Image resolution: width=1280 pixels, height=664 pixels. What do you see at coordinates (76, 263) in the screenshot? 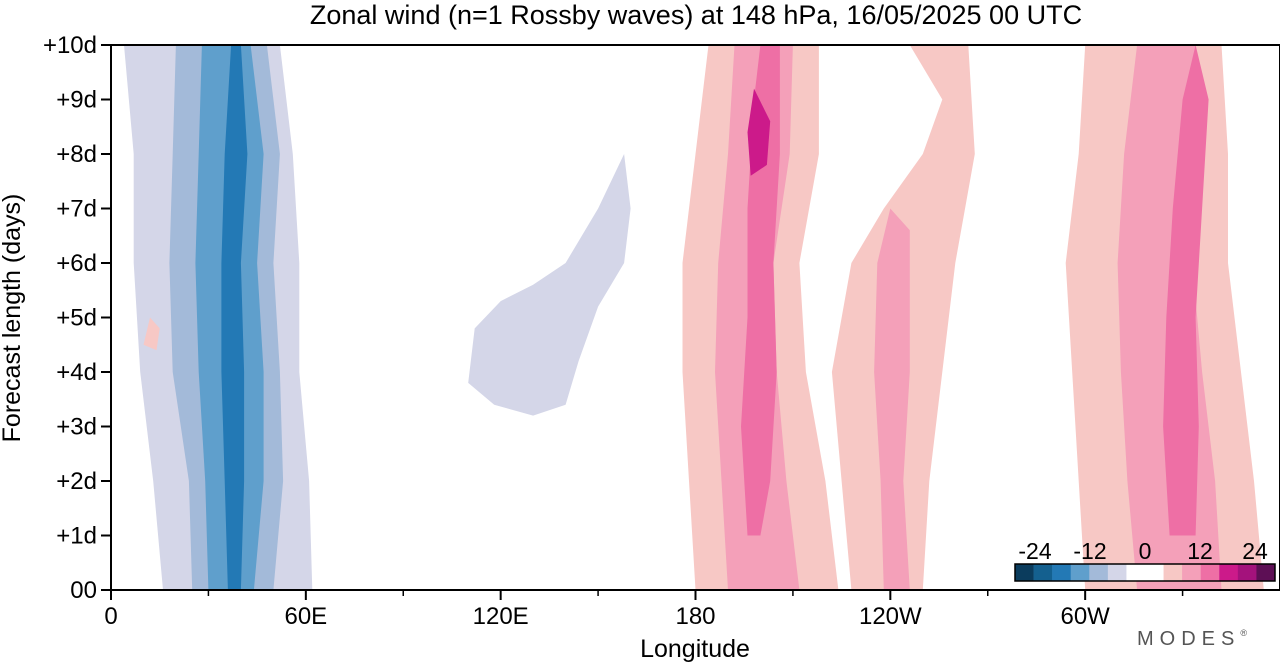
I see `y-tick-label: +6d` at bounding box center [76, 263].